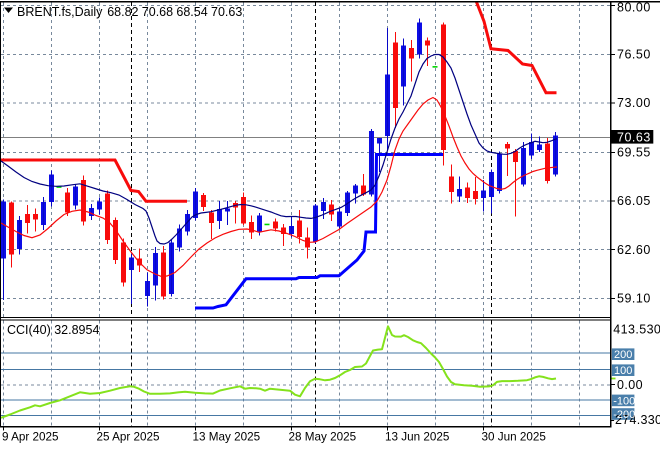 This screenshot has width=660, height=455. I want to click on svg-text: 68.82, so click(122, 12).